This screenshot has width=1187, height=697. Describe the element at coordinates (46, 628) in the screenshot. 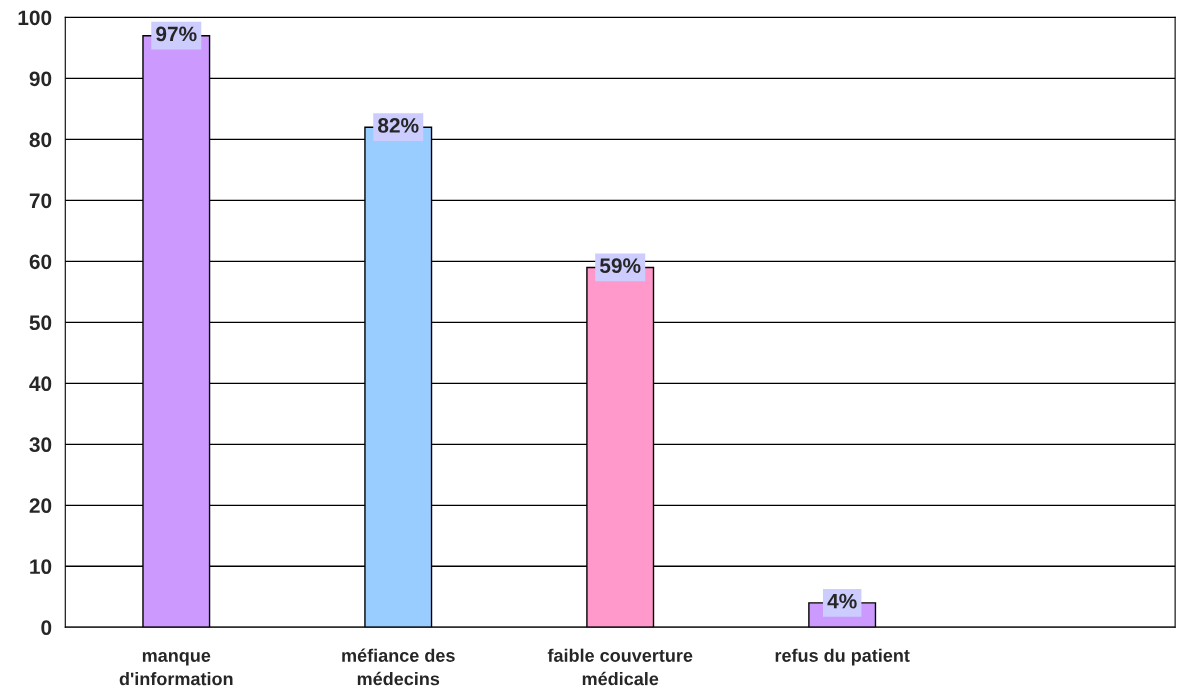

I see `y-tick-label: 0` at that location.